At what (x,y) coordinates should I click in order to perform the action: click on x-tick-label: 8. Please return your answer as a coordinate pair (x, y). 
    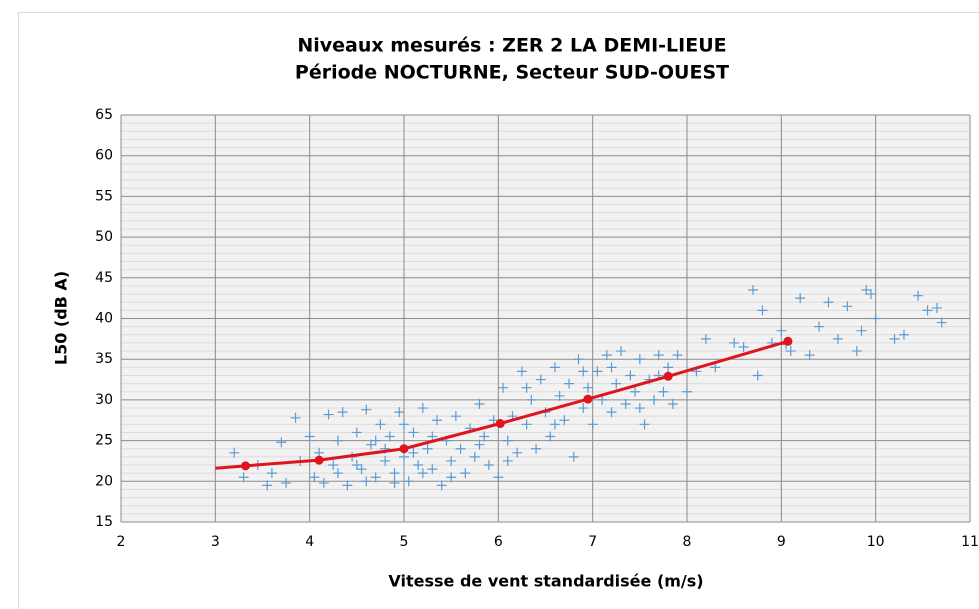
    Looking at the image, I should click on (687, 542).